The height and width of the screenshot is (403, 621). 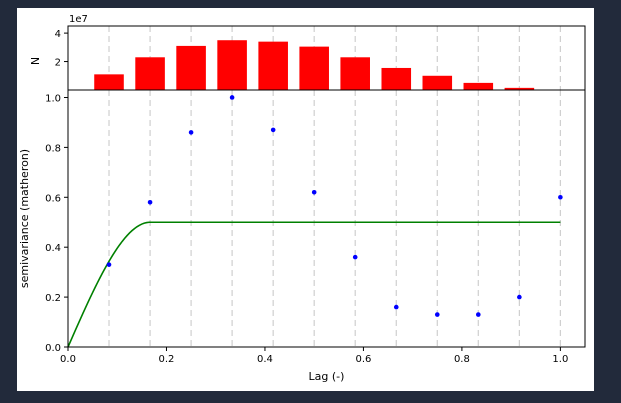 What do you see at coordinates (53, 248) in the screenshot?
I see `y-tick-label: 0.4` at bounding box center [53, 248].